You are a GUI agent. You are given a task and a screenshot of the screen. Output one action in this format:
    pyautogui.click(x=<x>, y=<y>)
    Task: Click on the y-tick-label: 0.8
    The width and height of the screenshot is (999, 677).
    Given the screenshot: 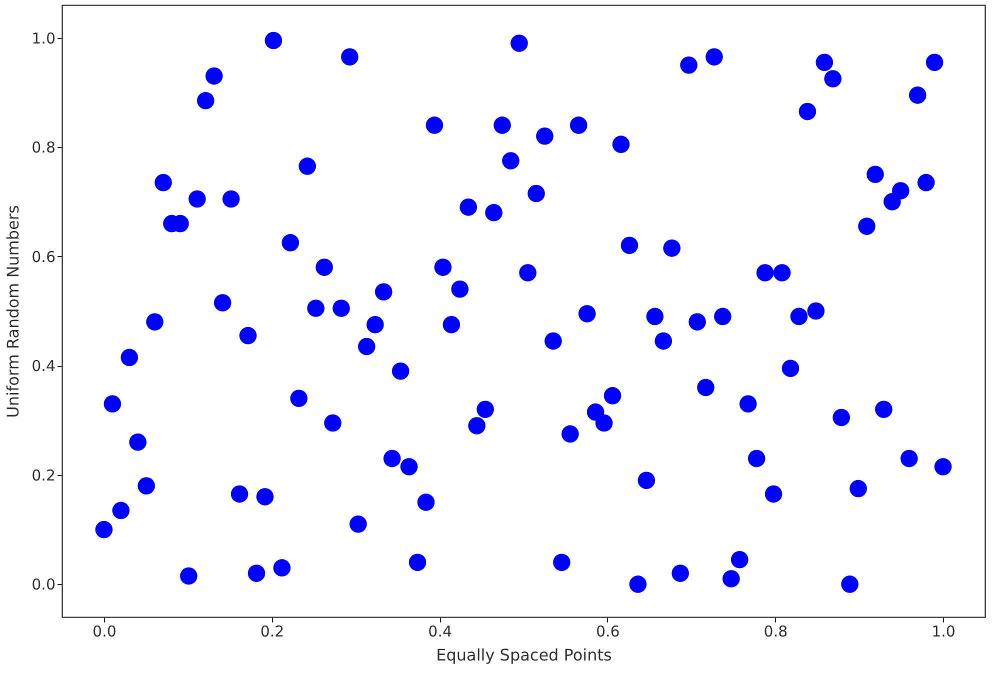 What is the action you would take?
    pyautogui.click(x=44, y=147)
    